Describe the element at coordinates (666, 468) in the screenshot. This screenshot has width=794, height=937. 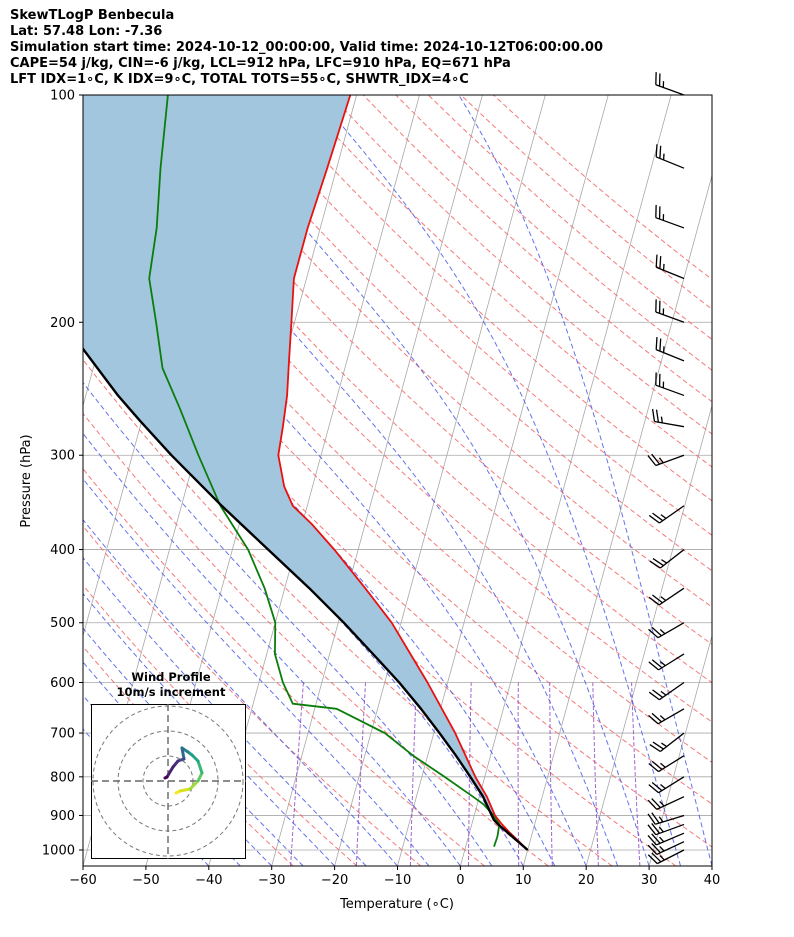
I see `wind-barbs` at that location.